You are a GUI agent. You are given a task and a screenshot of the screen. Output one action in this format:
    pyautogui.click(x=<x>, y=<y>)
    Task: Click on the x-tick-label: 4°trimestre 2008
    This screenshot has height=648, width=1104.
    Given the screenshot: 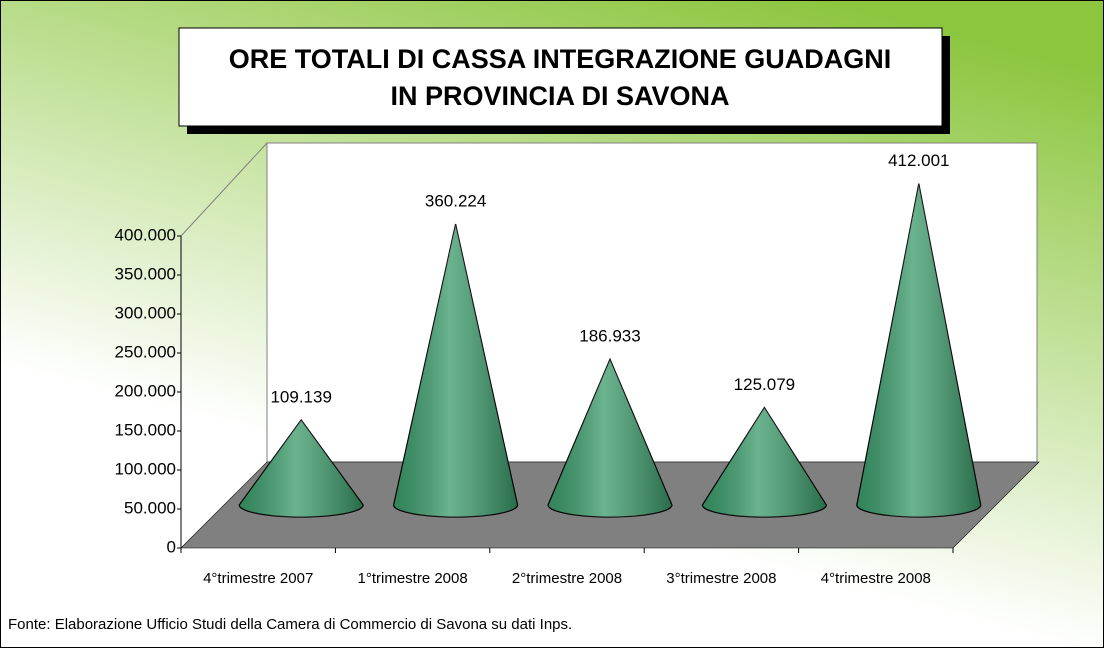 What is the action you would take?
    pyautogui.click(x=876, y=578)
    